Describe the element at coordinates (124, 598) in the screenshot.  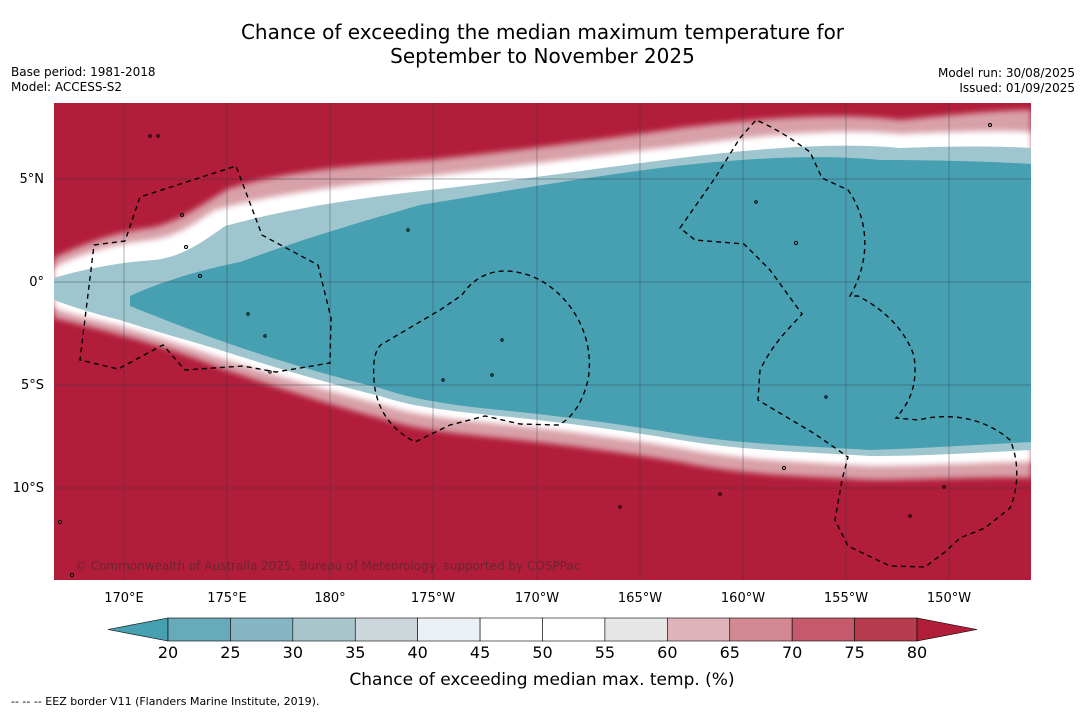
I see `lon-label: 170°E` at that location.